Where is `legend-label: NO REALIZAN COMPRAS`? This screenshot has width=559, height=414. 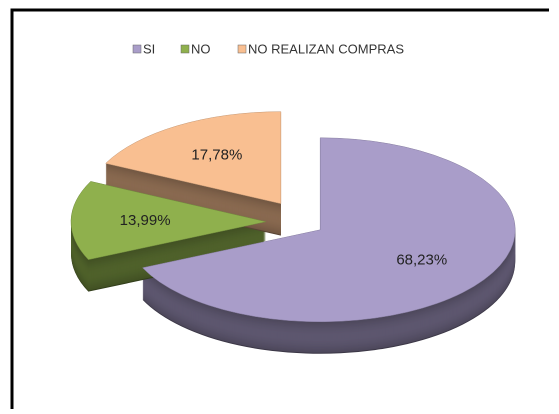 legend-label: NO REALIZAN COMPRAS is located at coordinates (326, 48).